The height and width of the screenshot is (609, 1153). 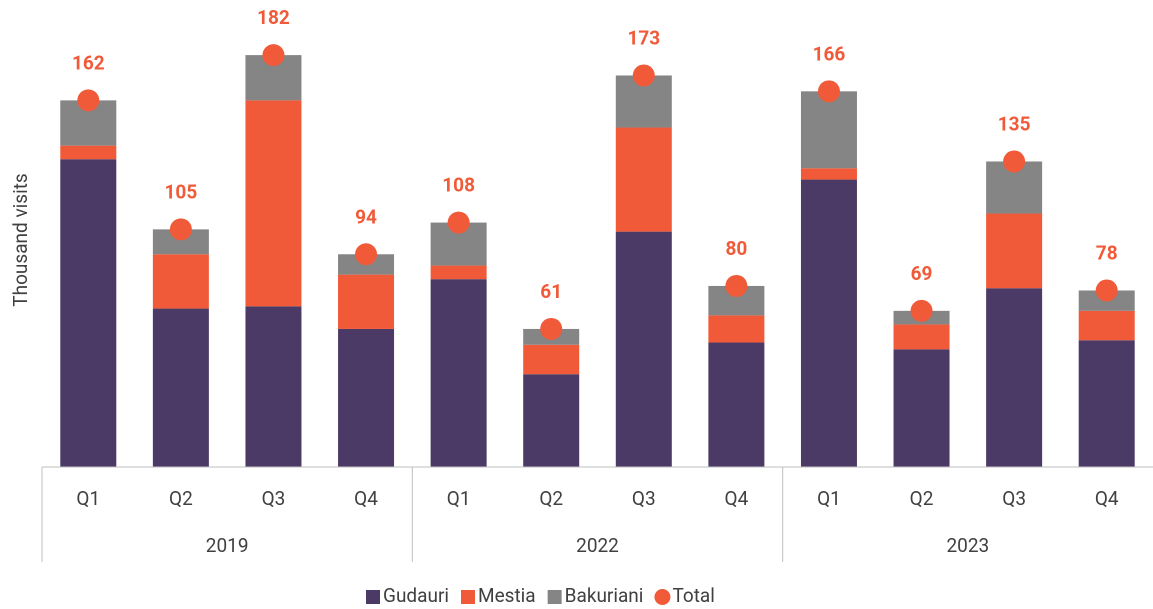 I want to click on y-axis-title: Thousand visits, so click(x=20, y=239).